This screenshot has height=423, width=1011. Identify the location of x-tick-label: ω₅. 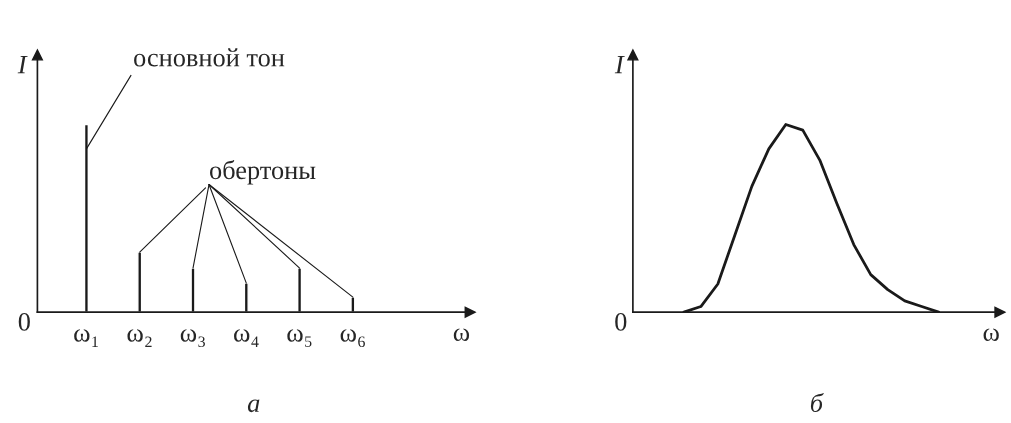
(299, 338).